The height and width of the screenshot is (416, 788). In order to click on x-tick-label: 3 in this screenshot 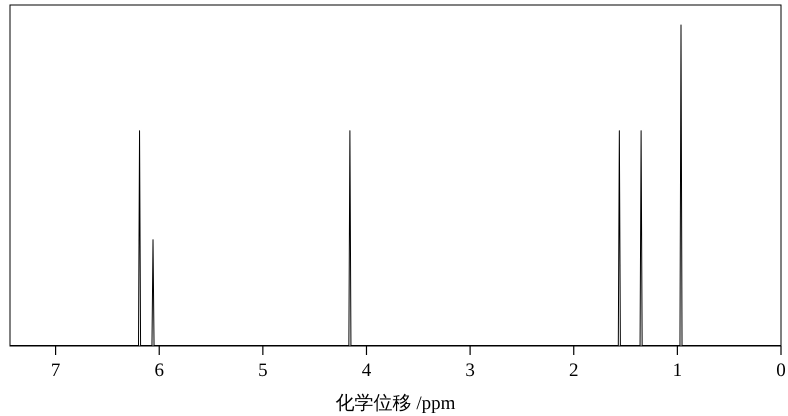, I will do `click(470, 370)`.